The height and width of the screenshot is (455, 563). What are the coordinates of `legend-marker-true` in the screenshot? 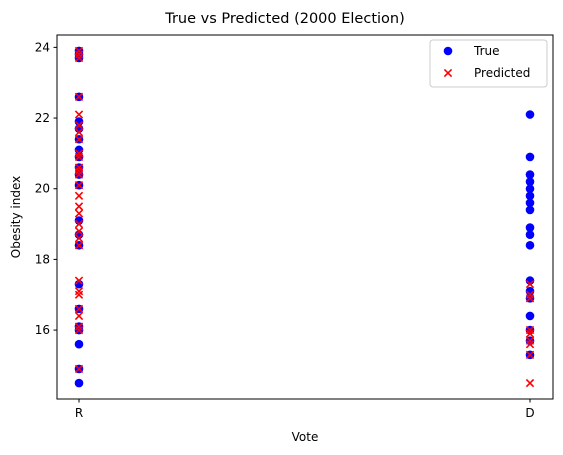 It's located at (448, 51).